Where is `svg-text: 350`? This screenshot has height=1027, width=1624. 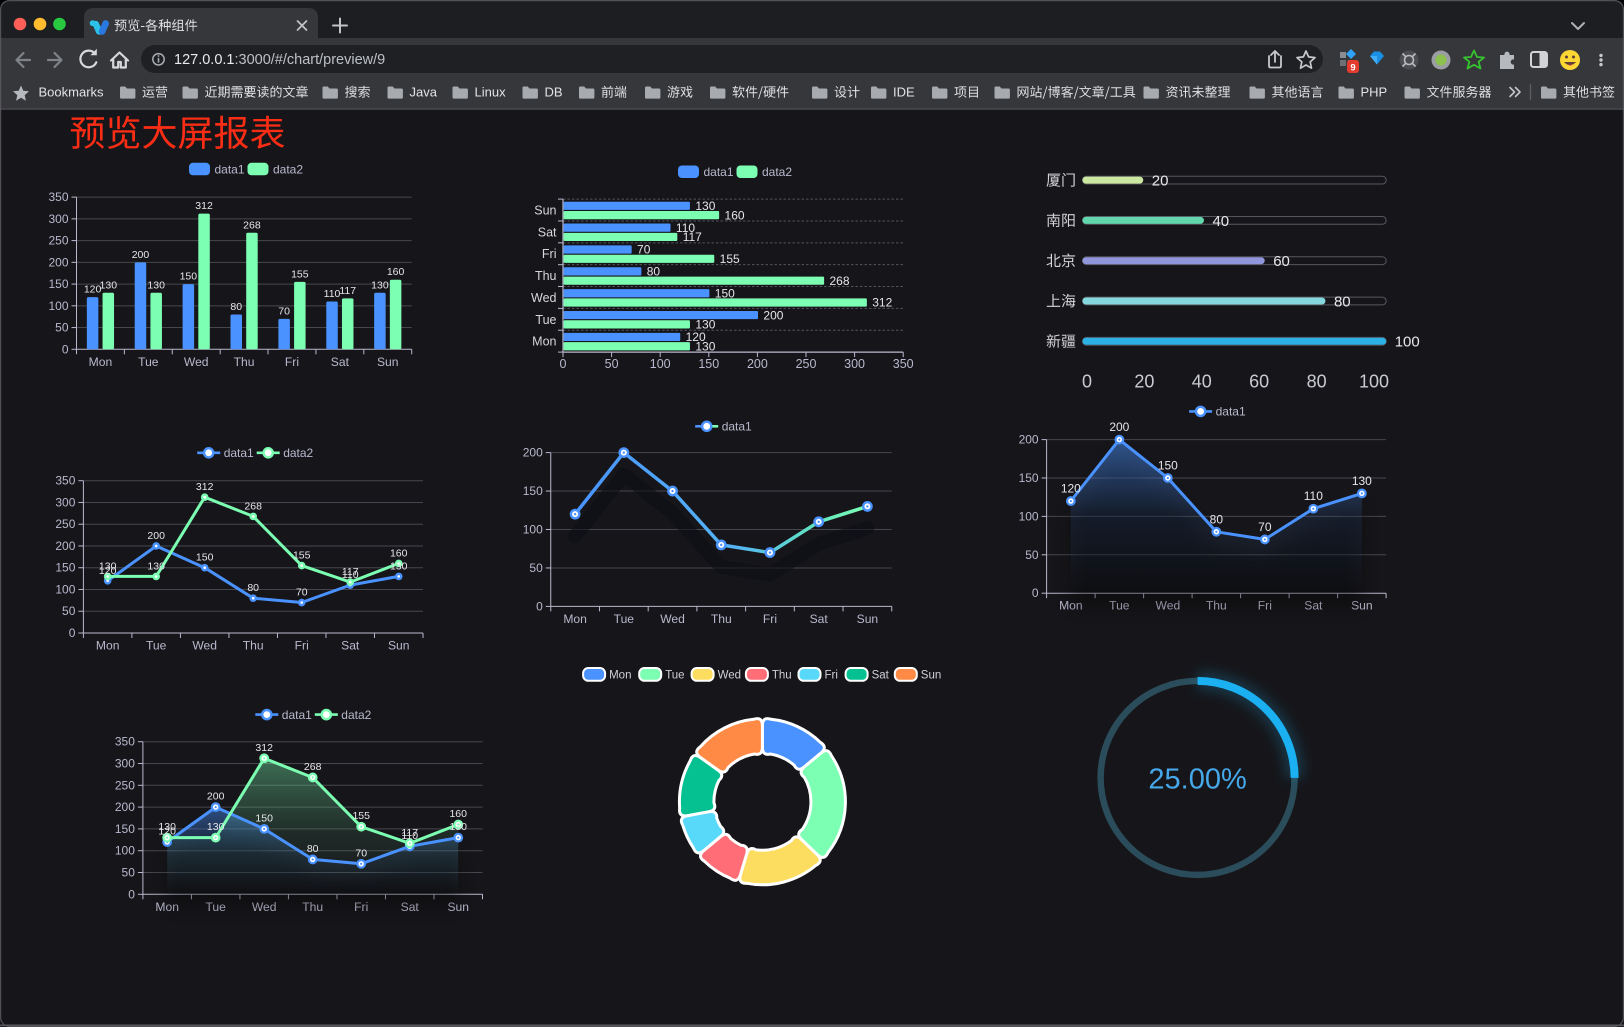
svg-text: 350 is located at coordinates (65, 481).